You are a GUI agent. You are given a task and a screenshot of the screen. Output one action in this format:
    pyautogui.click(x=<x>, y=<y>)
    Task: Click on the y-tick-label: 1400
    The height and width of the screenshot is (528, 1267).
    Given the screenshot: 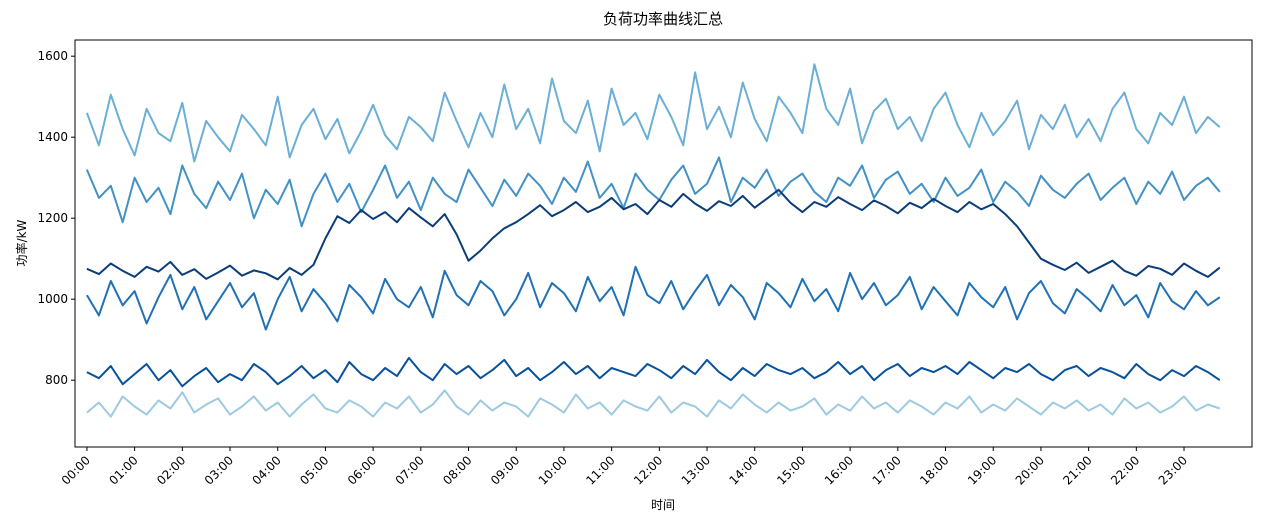 What is the action you would take?
    pyautogui.click(x=52, y=137)
    